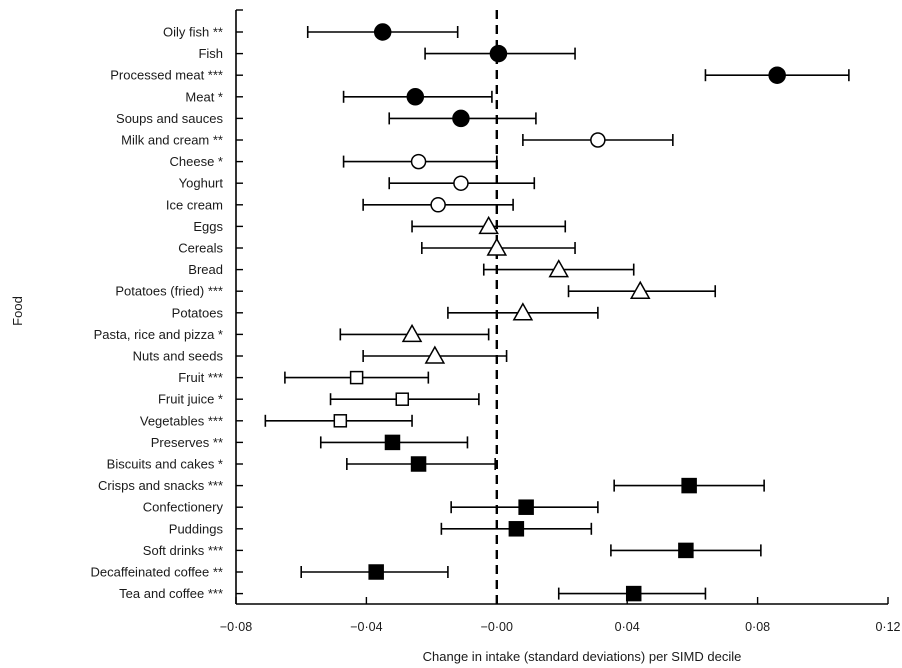 The image size is (902, 668). What do you see at coordinates (198, 312) in the screenshot?
I see `category-label: Potatoes` at bounding box center [198, 312].